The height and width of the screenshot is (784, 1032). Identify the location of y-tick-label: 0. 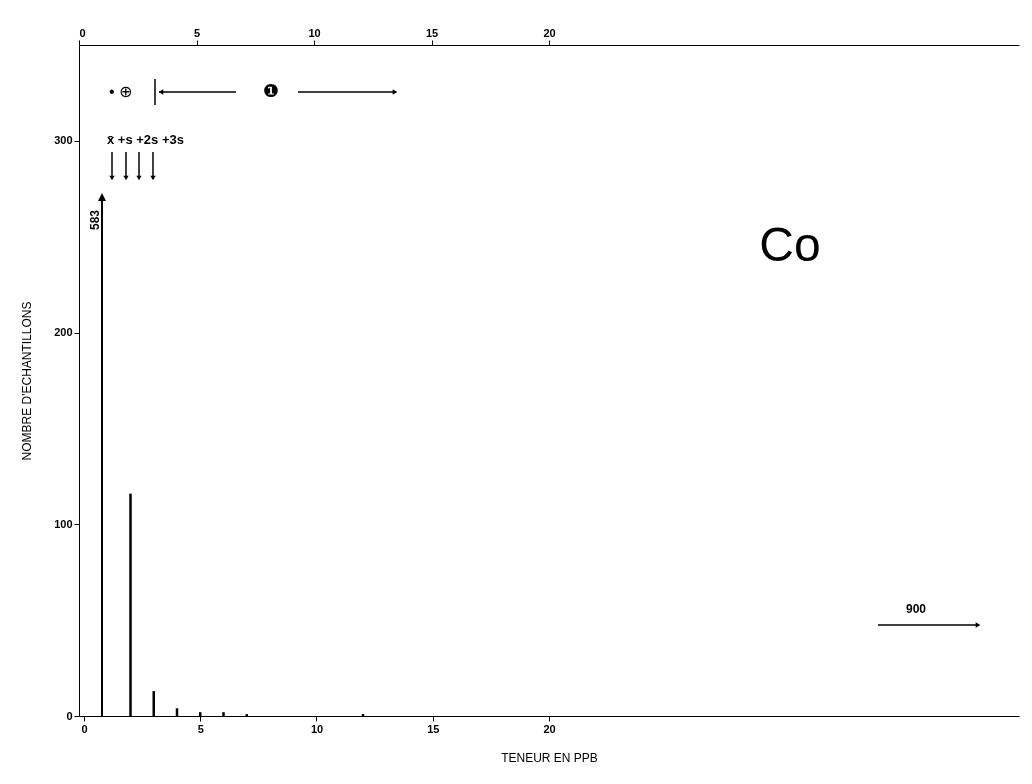
(69, 715).